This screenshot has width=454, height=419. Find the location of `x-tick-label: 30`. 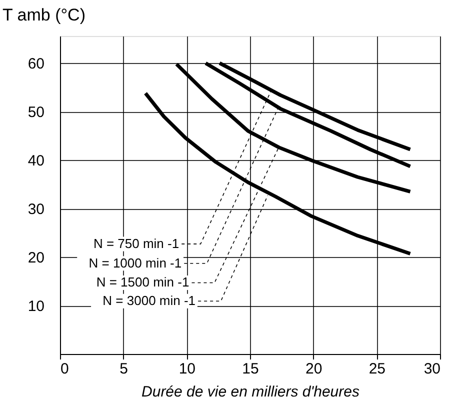

x-tick-label: 30 is located at coordinates (432, 369).